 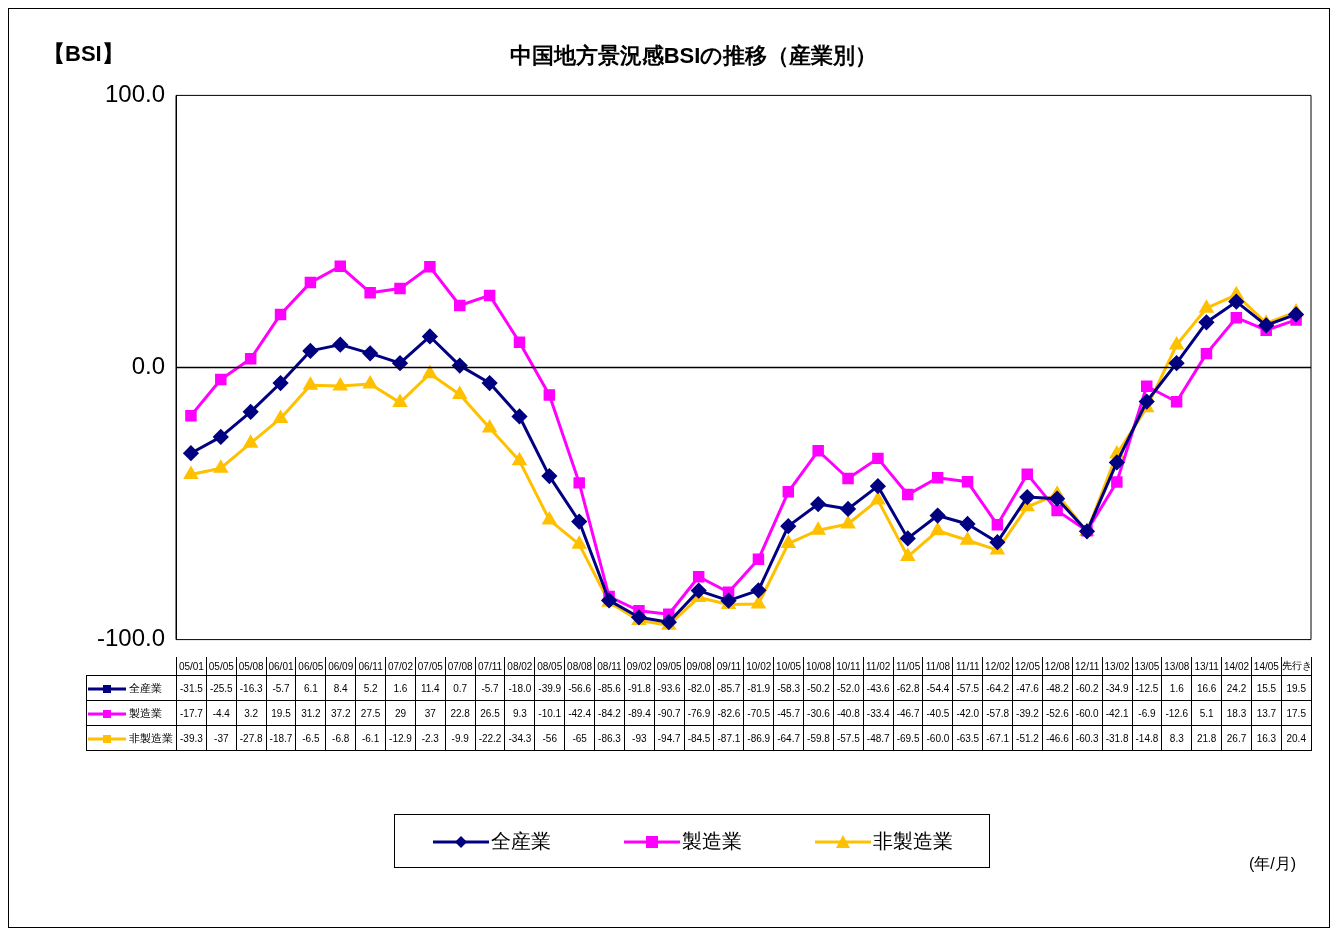 I want to click on x-tick-label: 12/11, so click(x=1087, y=666).